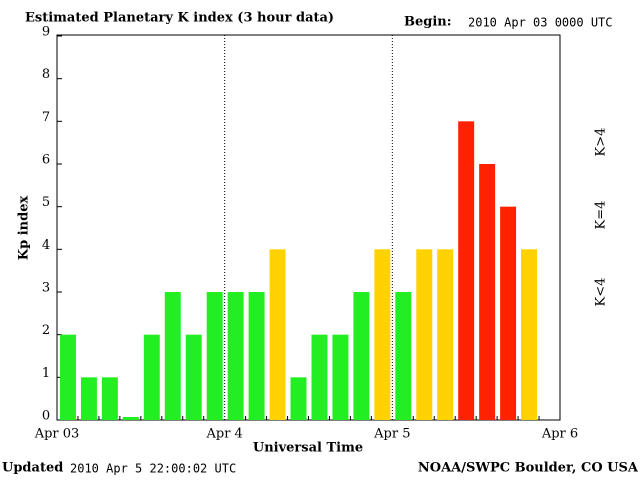 This screenshot has height=480, width=640. What do you see at coordinates (46, 117) in the screenshot?
I see `y-tick-label: 7` at bounding box center [46, 117].